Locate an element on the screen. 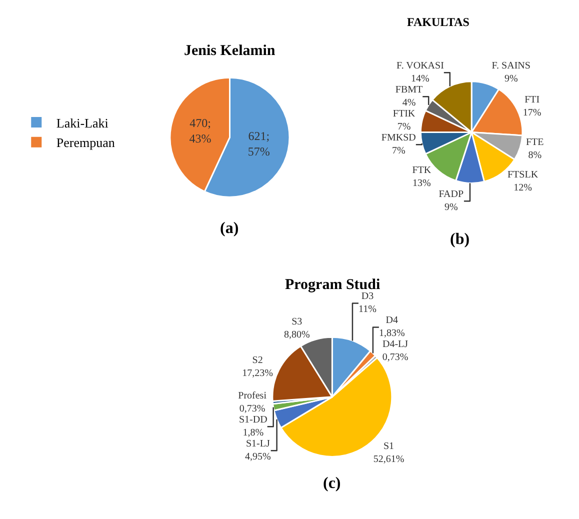  slice-label: FTK is located at coordinates (422, 170).